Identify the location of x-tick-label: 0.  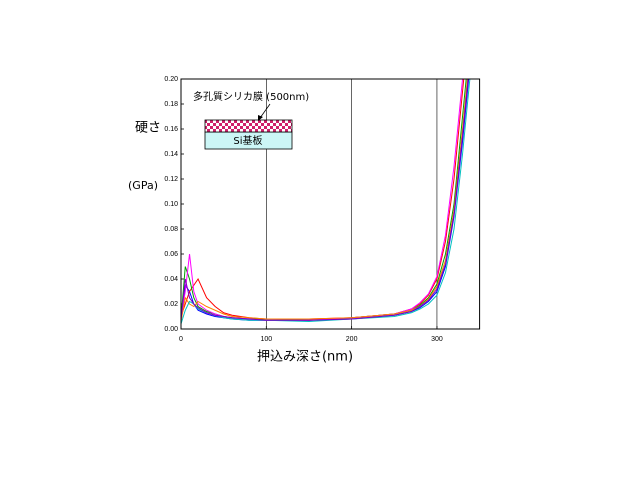
(181, 339).